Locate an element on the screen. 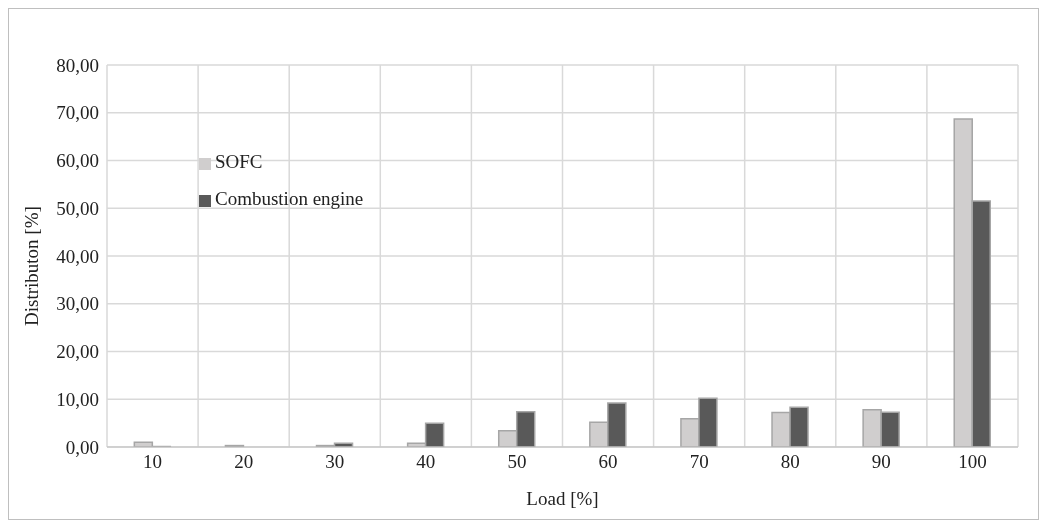  x-tick-label: 50 is located at coordinates (517, 462).